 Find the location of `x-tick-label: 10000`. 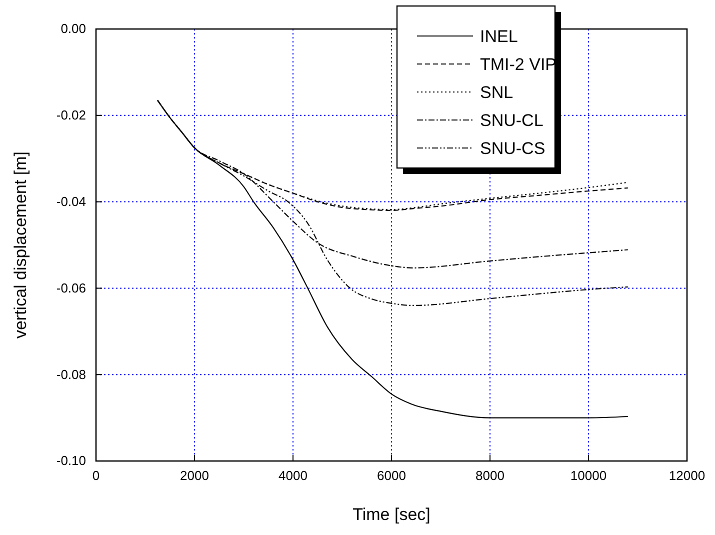

x-tick-label: 10000 is located at coordinates (588, 476).